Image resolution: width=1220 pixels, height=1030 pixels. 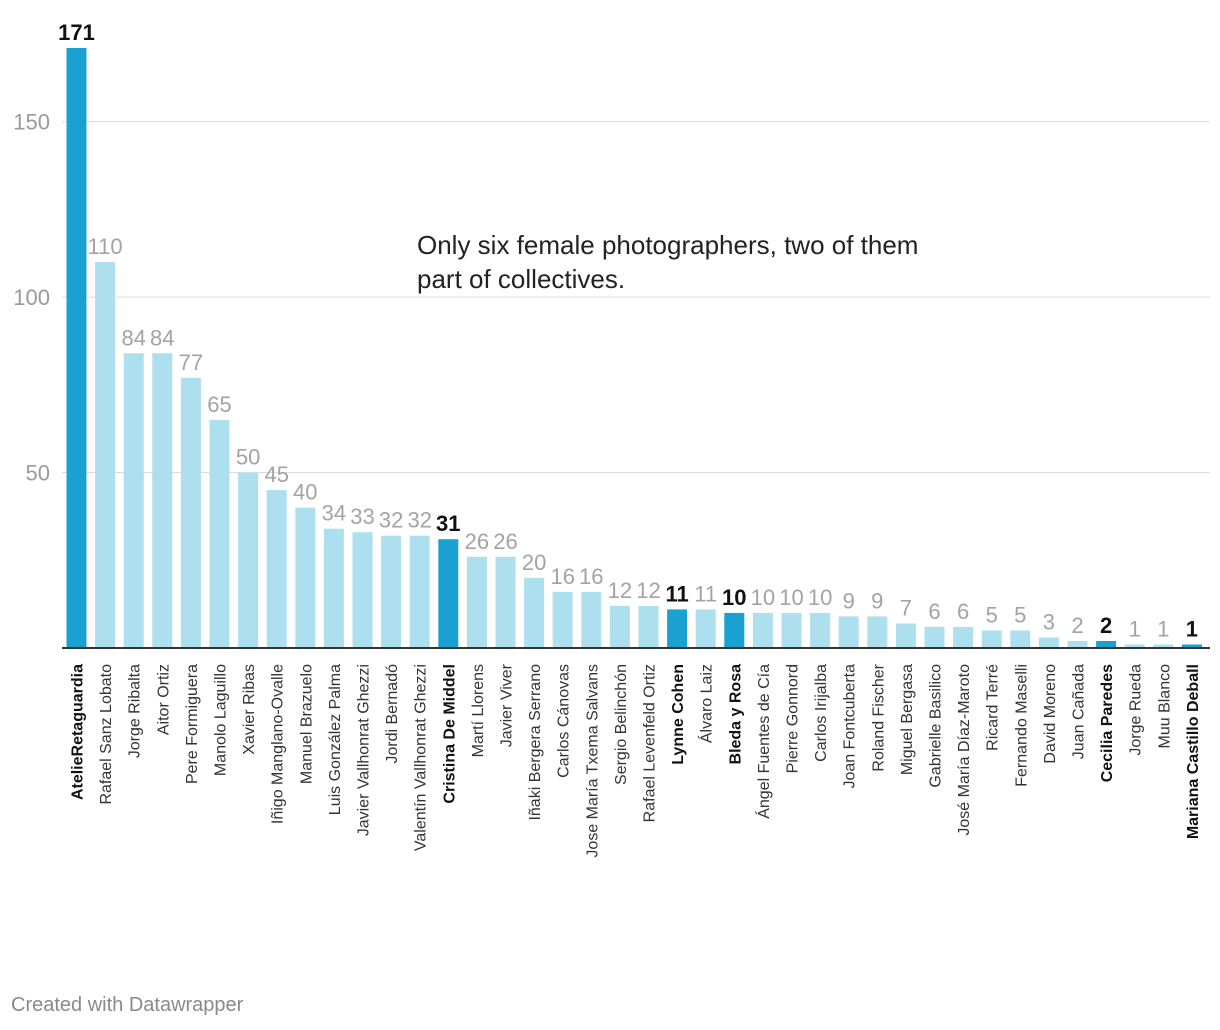 What do you see at coordinates (878, 717) in the screenshot?
I see `category-label: Roland Fischer` at bounding box center [878, 717].